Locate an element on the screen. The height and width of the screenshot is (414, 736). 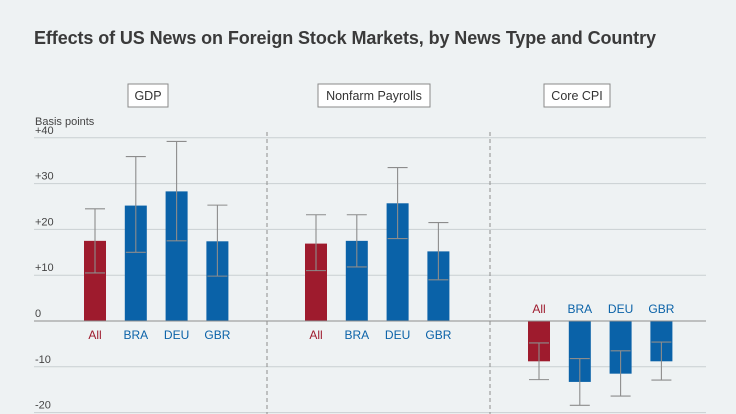
y-tick-label: -10 is located at coordinates (43, 360).